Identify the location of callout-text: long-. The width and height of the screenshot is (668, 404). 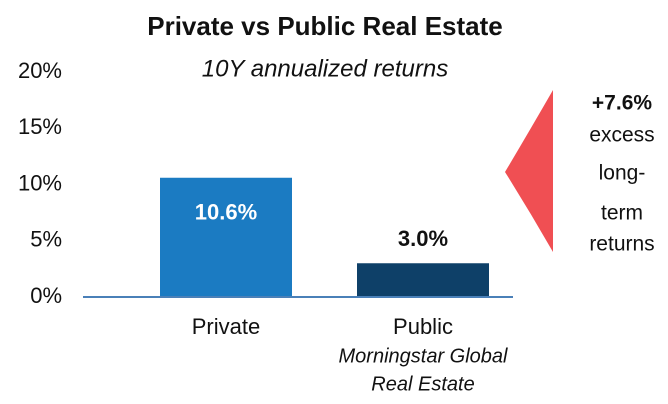
(622, 173).